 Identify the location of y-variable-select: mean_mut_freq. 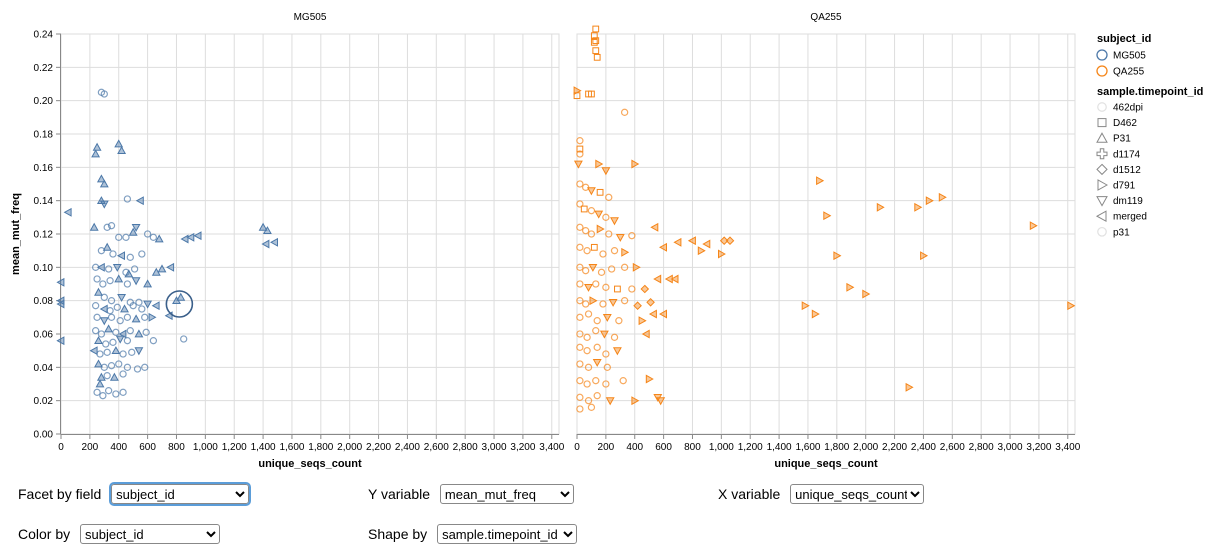
(506, 494).